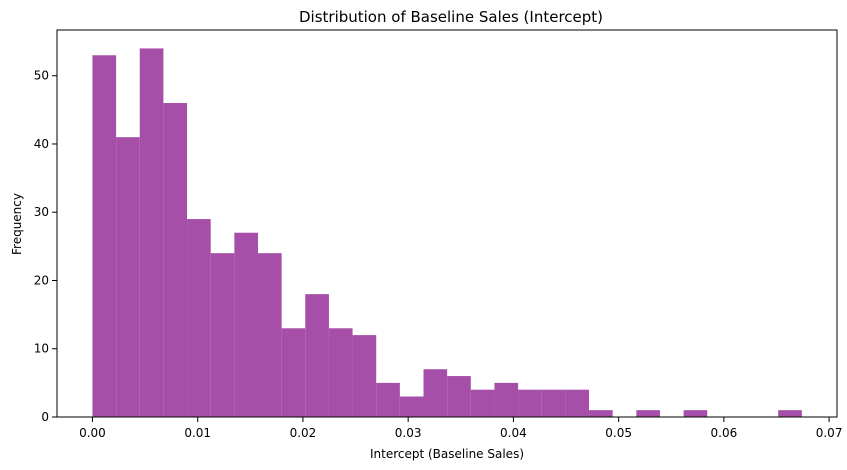 The width and height of the screenshot is (847, 470). I want to click on x-tick-label: 0.00, so click(92, 433).